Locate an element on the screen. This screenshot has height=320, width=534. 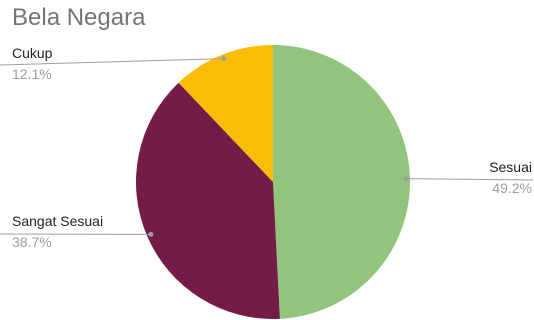
pie-slice-cukup is located at coordinates (225, 113).